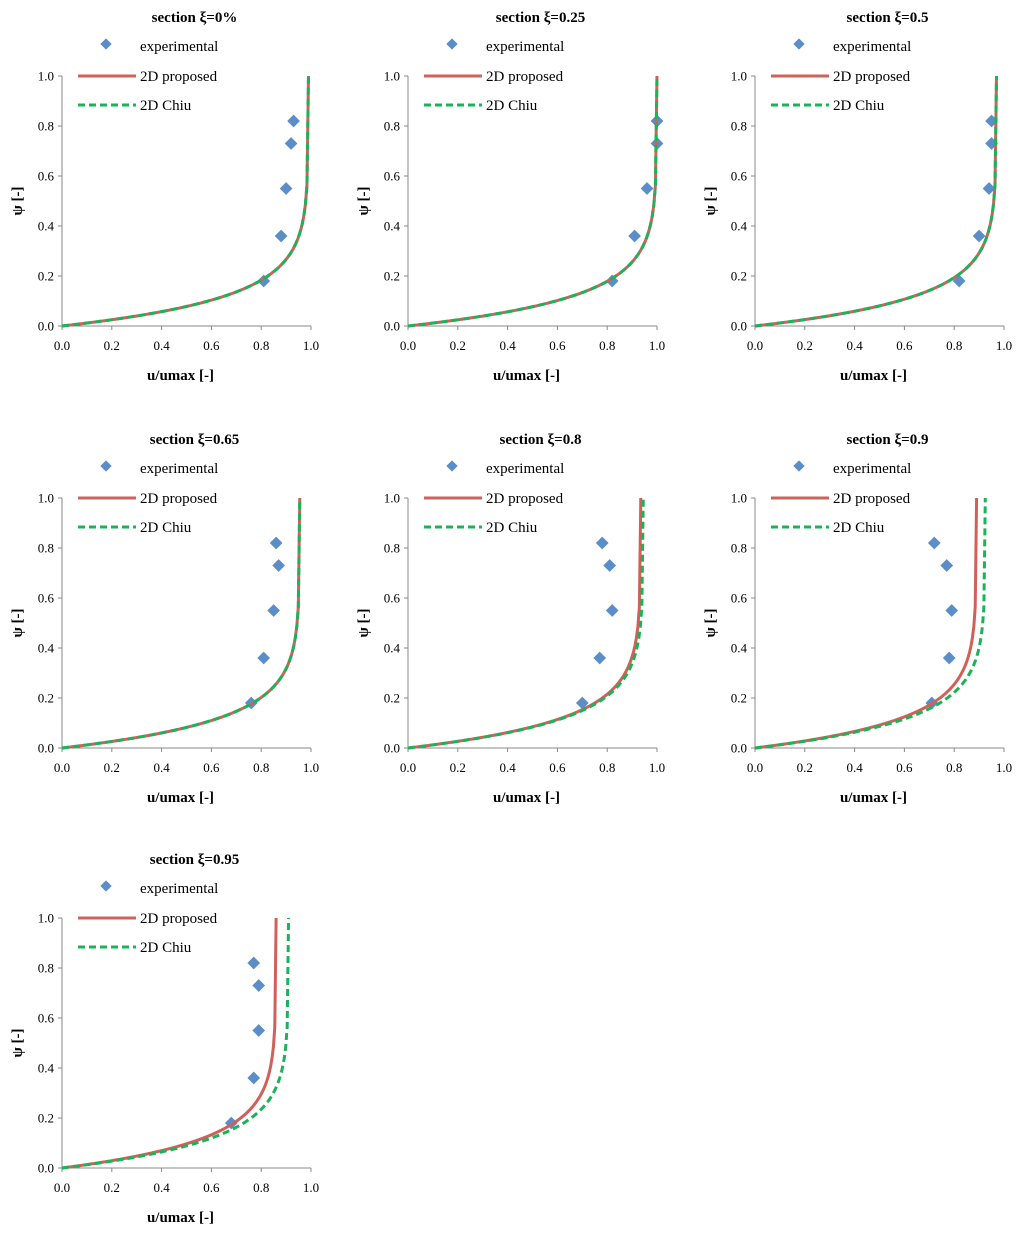  Describe the element at coordinates (541, 440) in the screenshot. I see `chart-title: section ξ=0.8` at that location.